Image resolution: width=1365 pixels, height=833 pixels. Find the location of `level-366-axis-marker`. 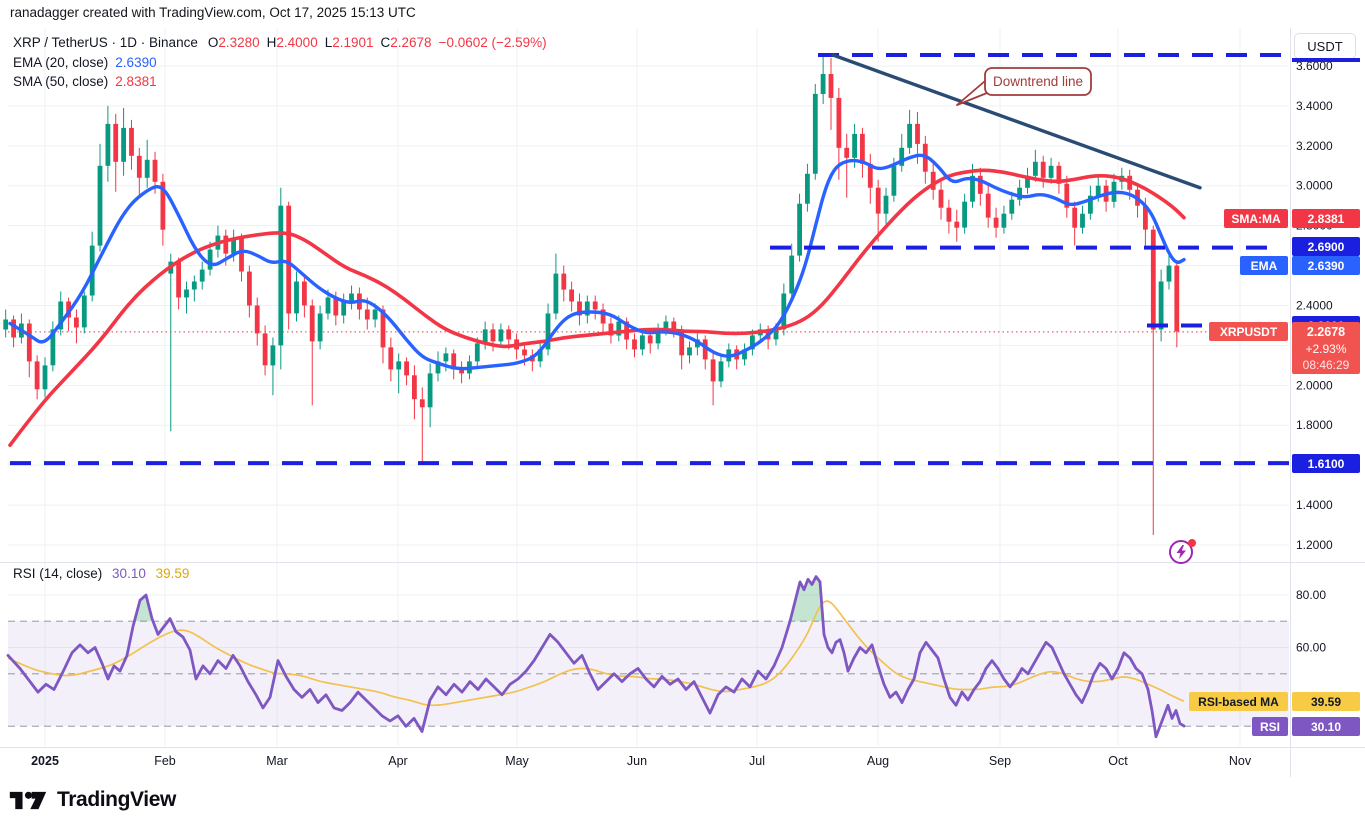

level-366-axis-marker is located at coordinates (1326, 60).